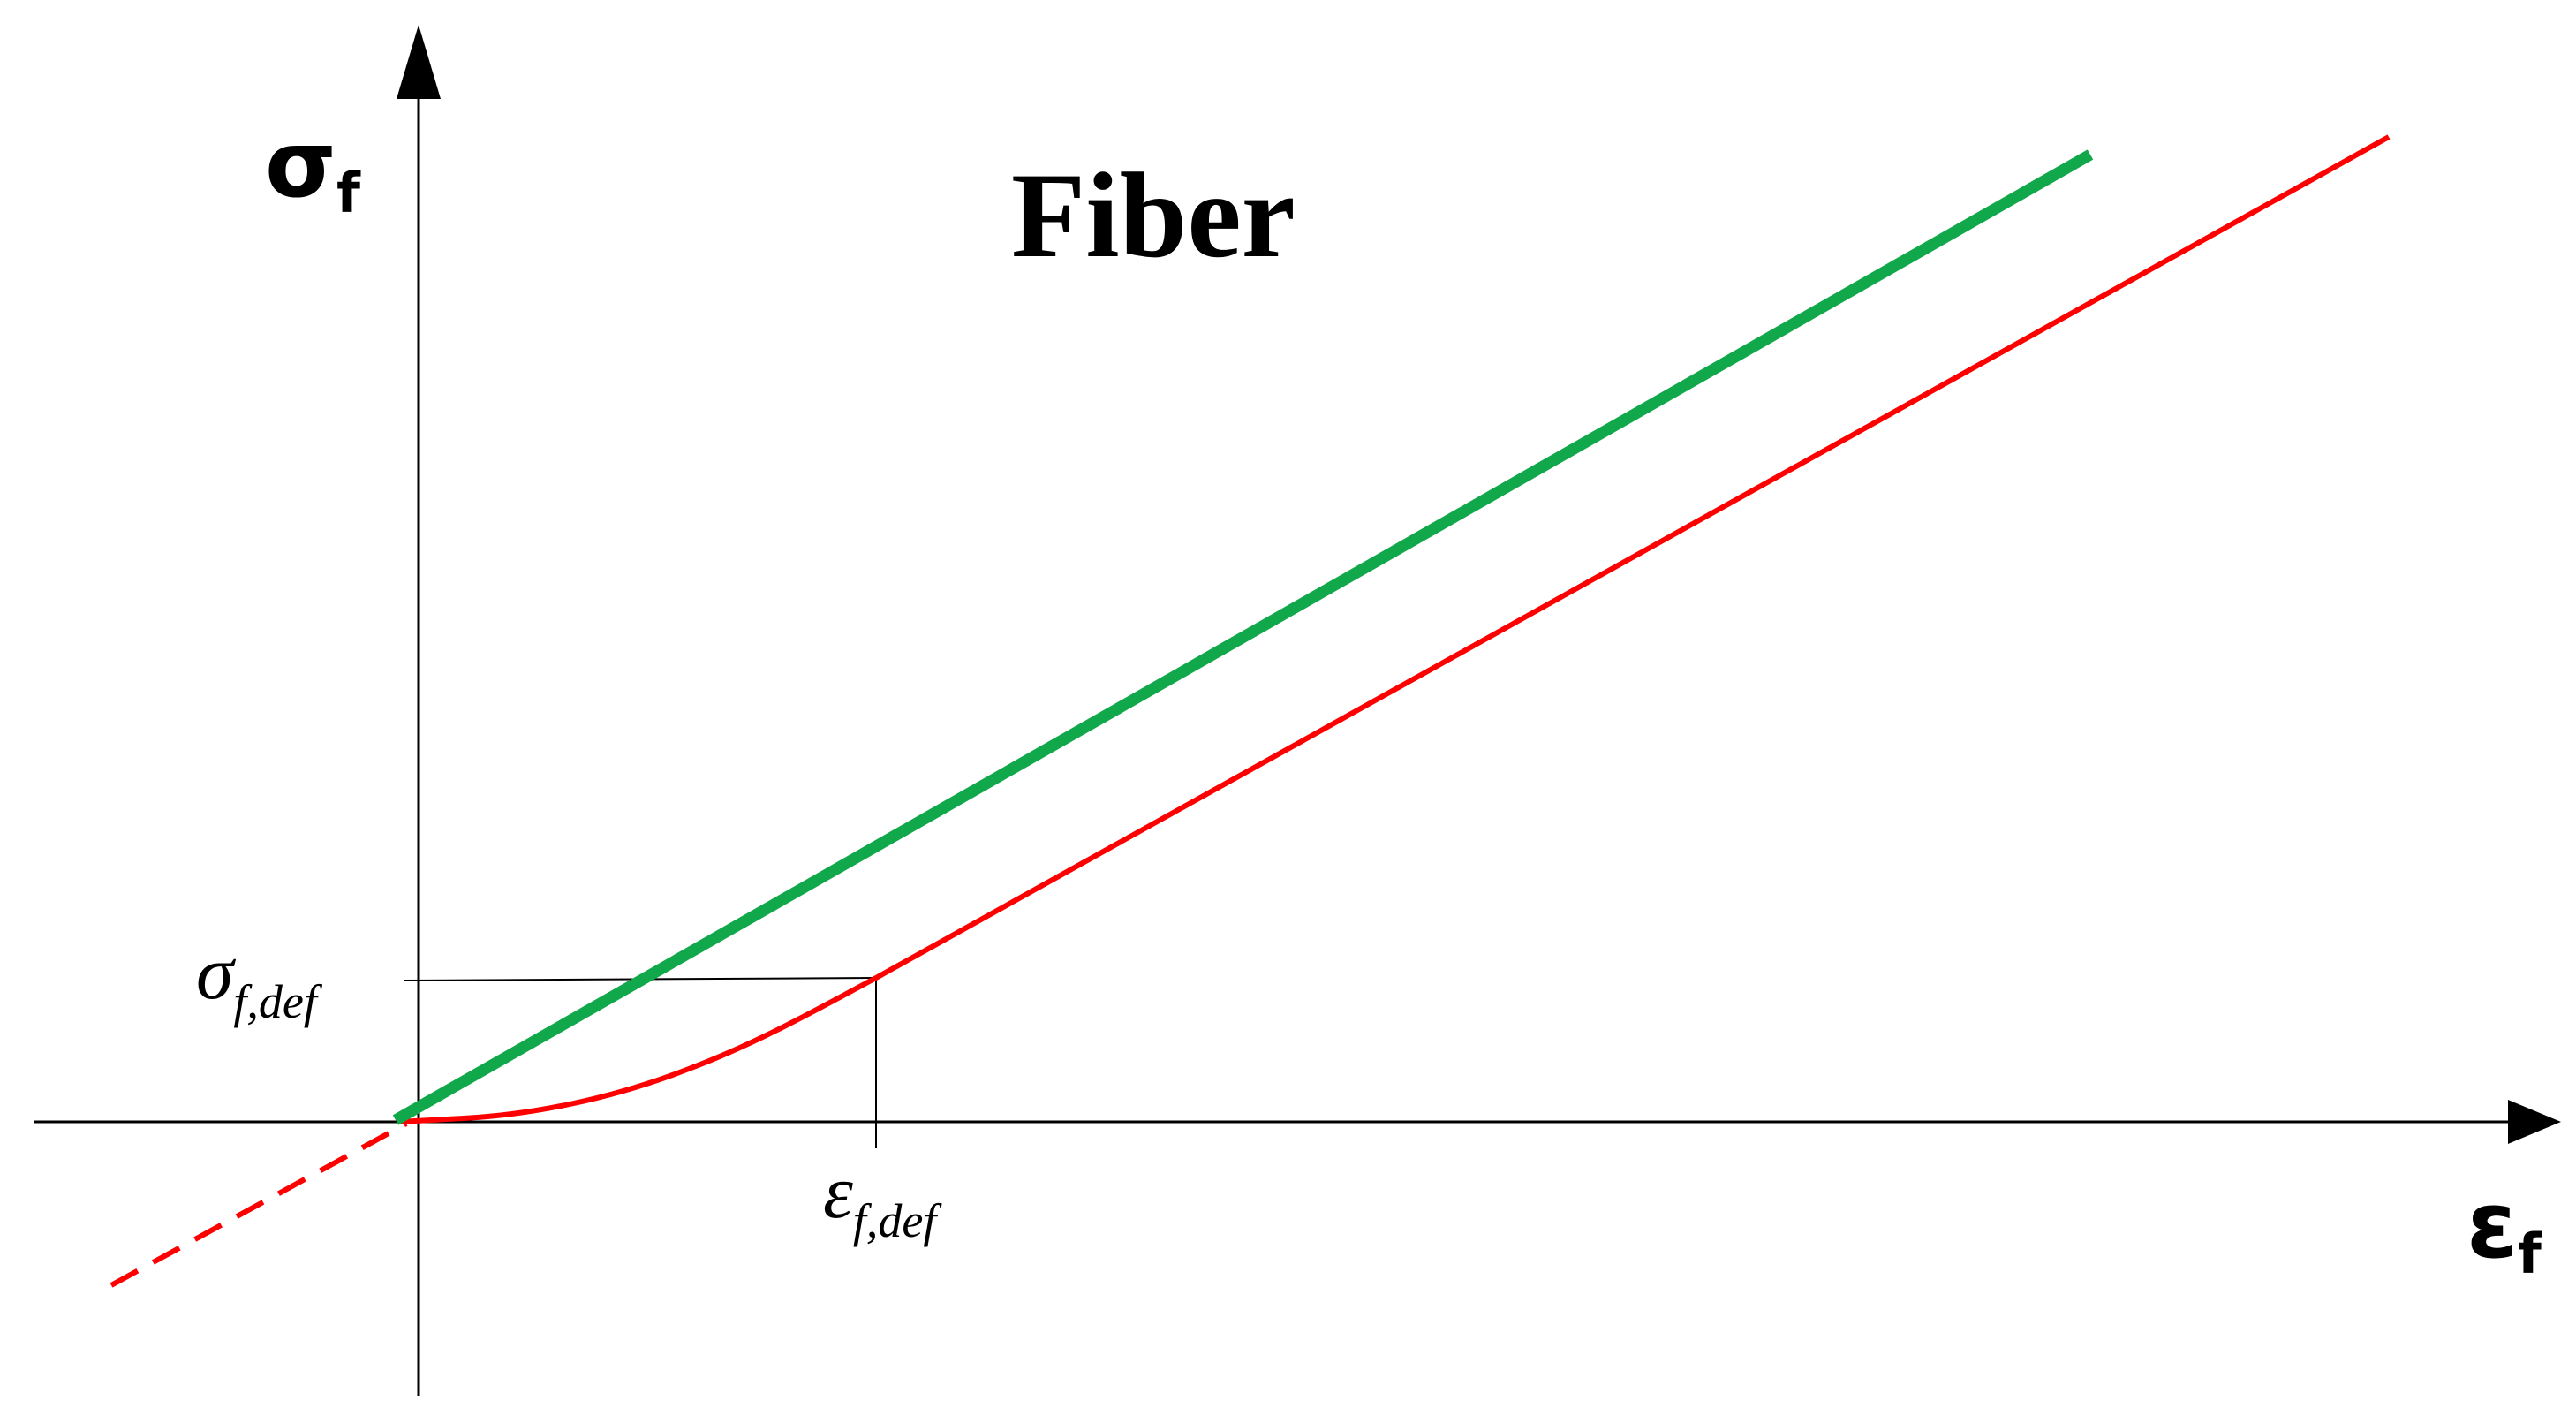 The width and height of the screenshot is (2576, 1416). I want to click on epsilon-def-label: εf,def, so click(882, 1198).